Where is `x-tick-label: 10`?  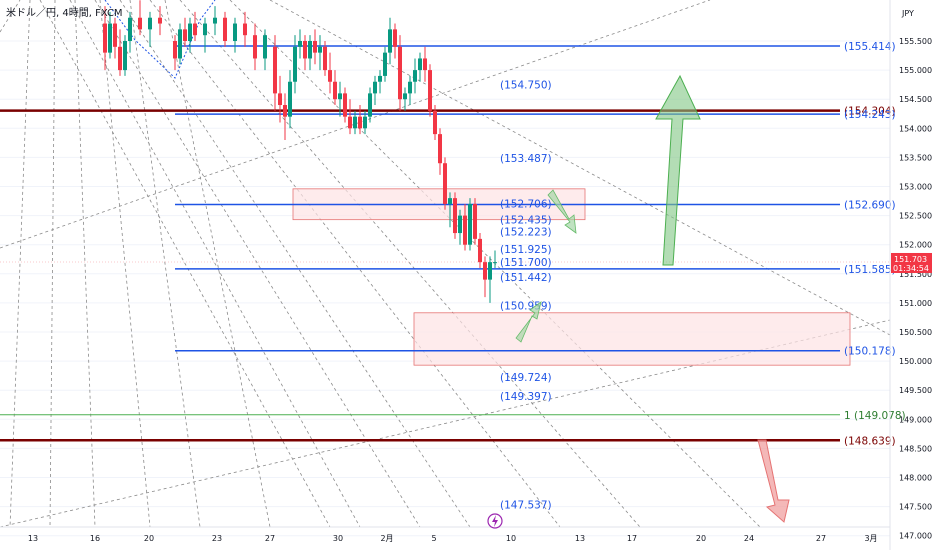
x-tick-label: 10 is located at coordinates (511, 538).